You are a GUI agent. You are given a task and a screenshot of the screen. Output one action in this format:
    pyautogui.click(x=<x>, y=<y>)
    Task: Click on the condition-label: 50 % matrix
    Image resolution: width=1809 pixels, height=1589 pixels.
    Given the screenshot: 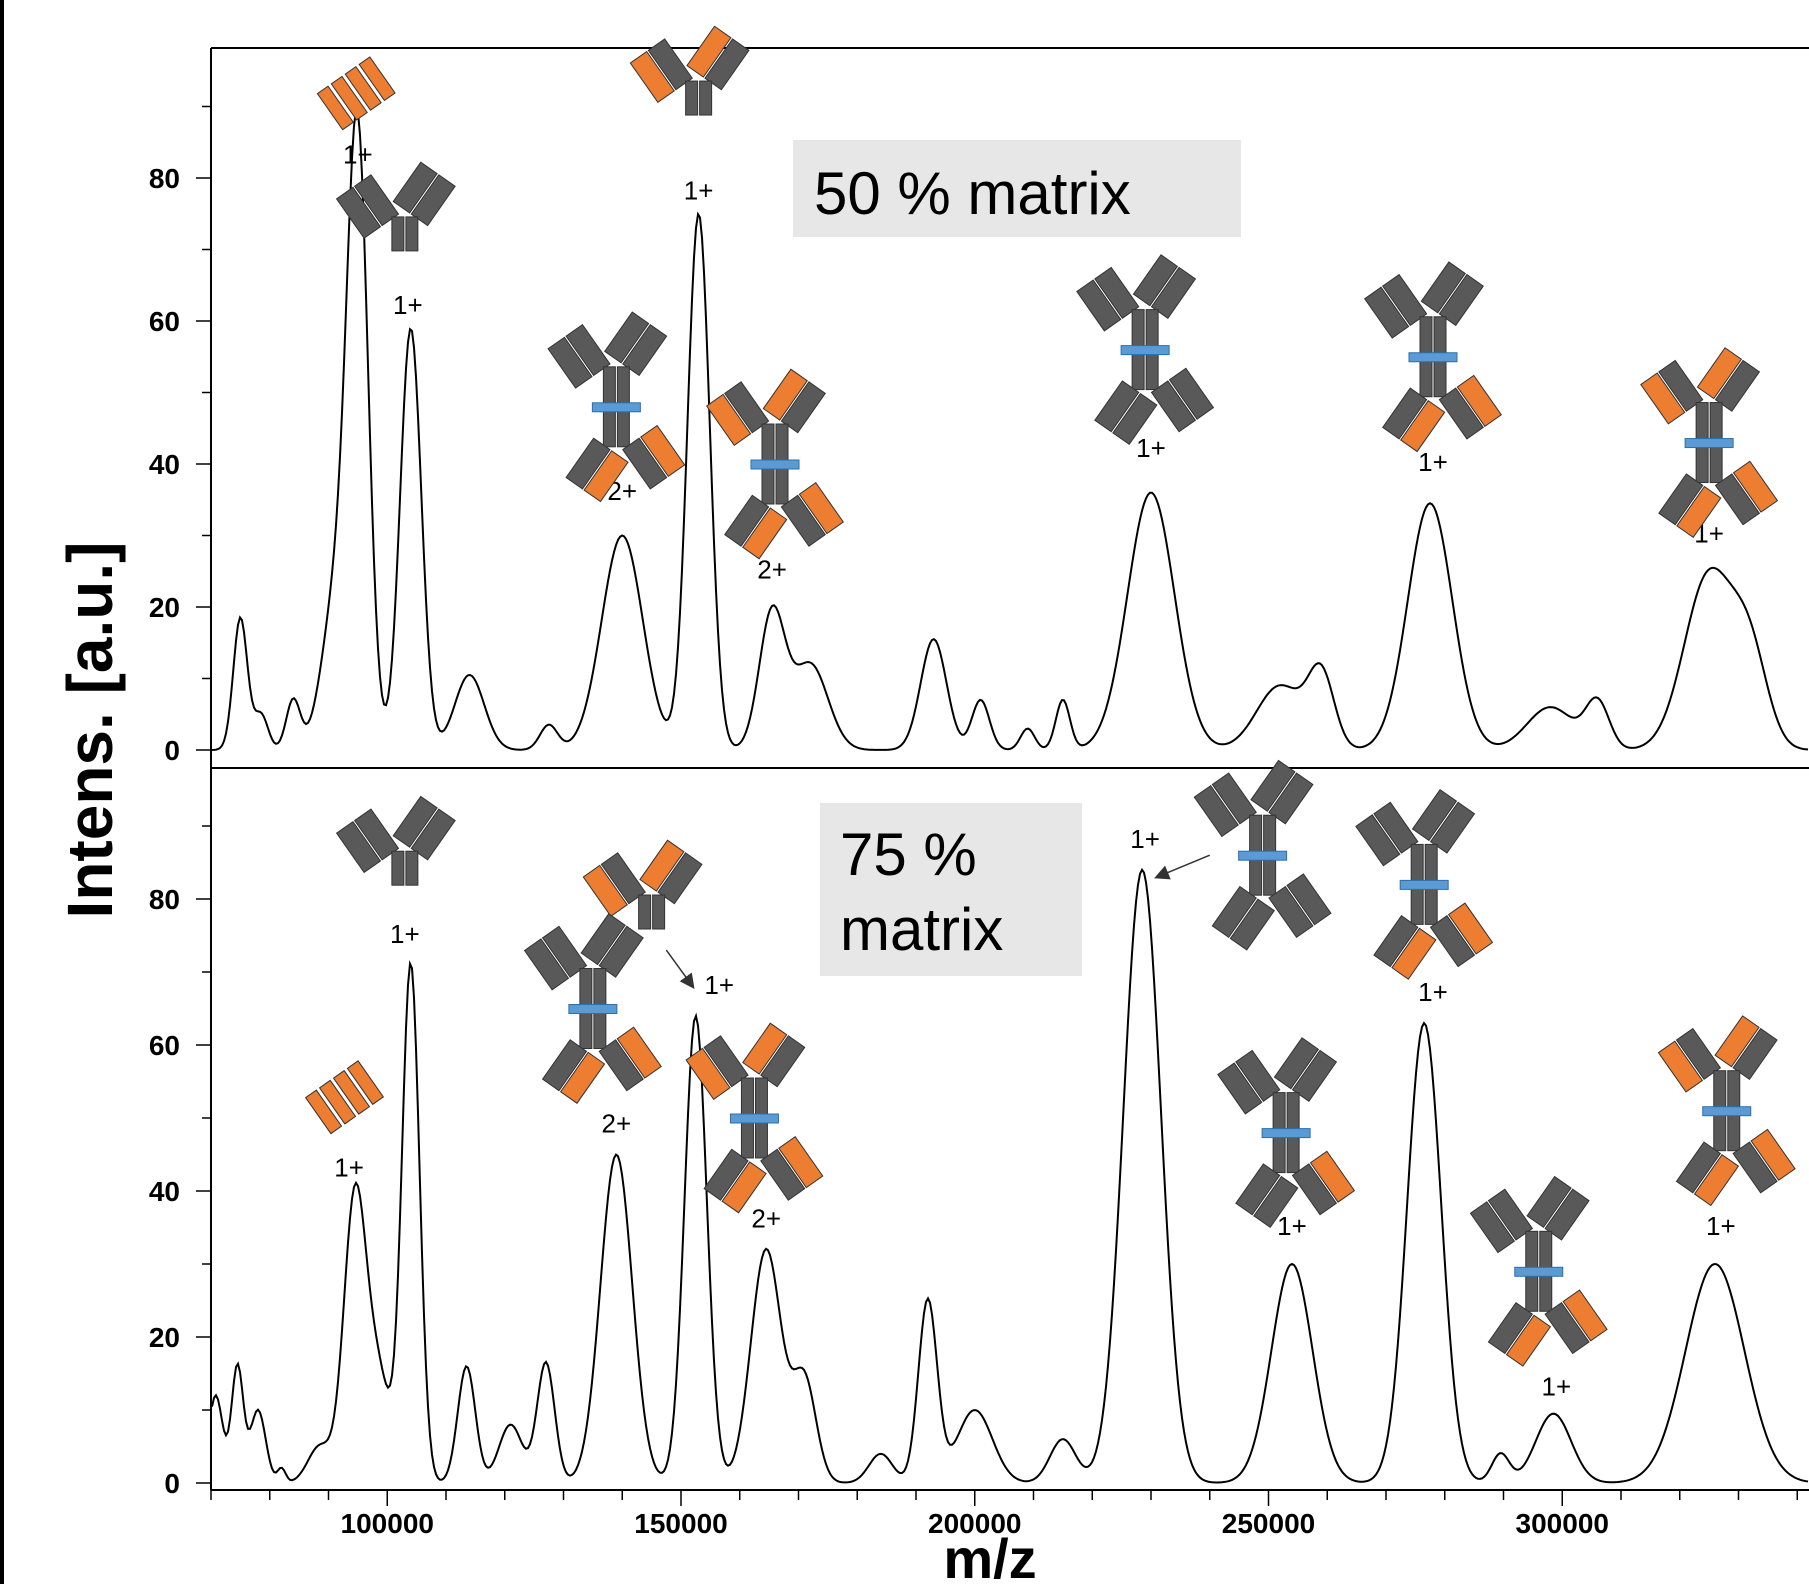 What is the action you would take?
    pyautogui.click(x=972, y=193)
    